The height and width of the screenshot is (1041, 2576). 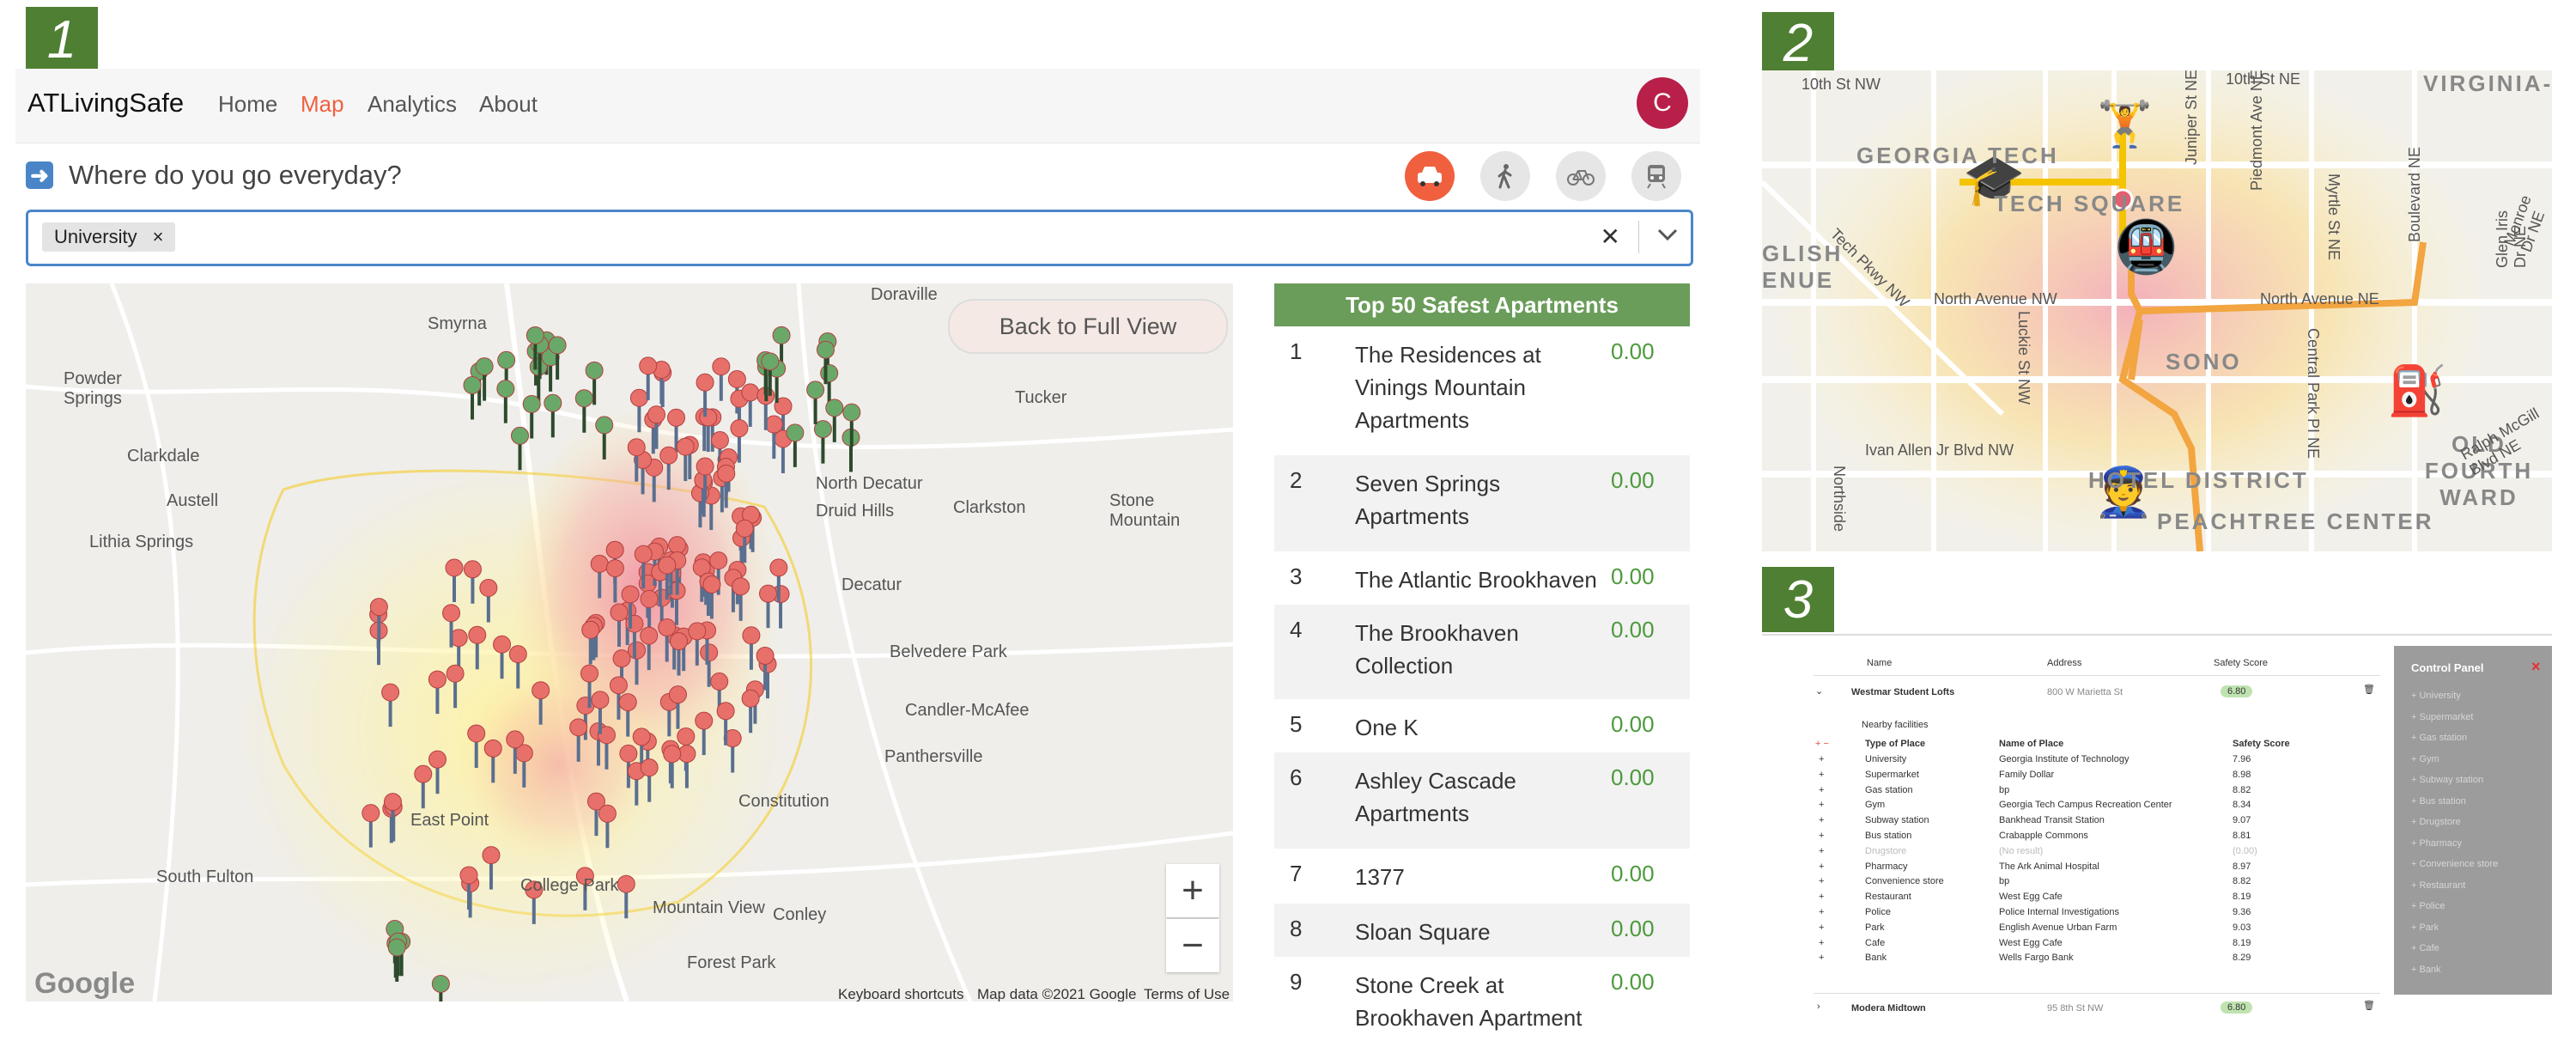 What do you see at coordinates (508, 104) in the screenshot?
I see `nav-about: About` at bounding box center [508, 104].